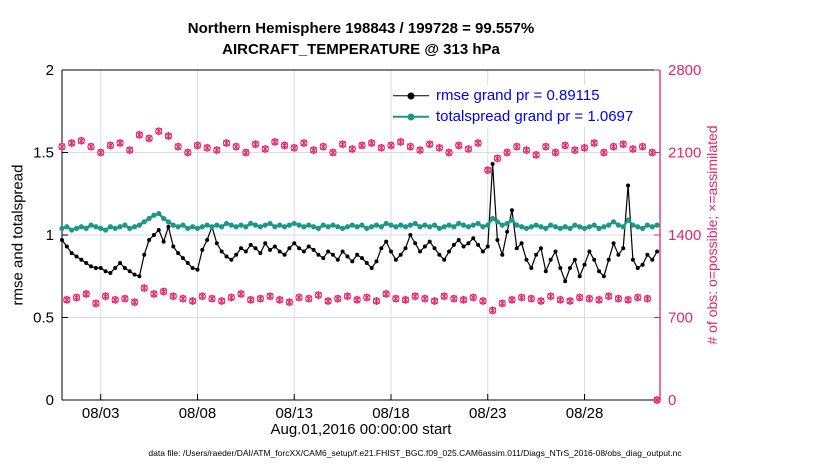  What do you see at coordinates (680, 318) in the screenshot?
I see `y-tick-label-right: 700` at bounding box center [680, 318].